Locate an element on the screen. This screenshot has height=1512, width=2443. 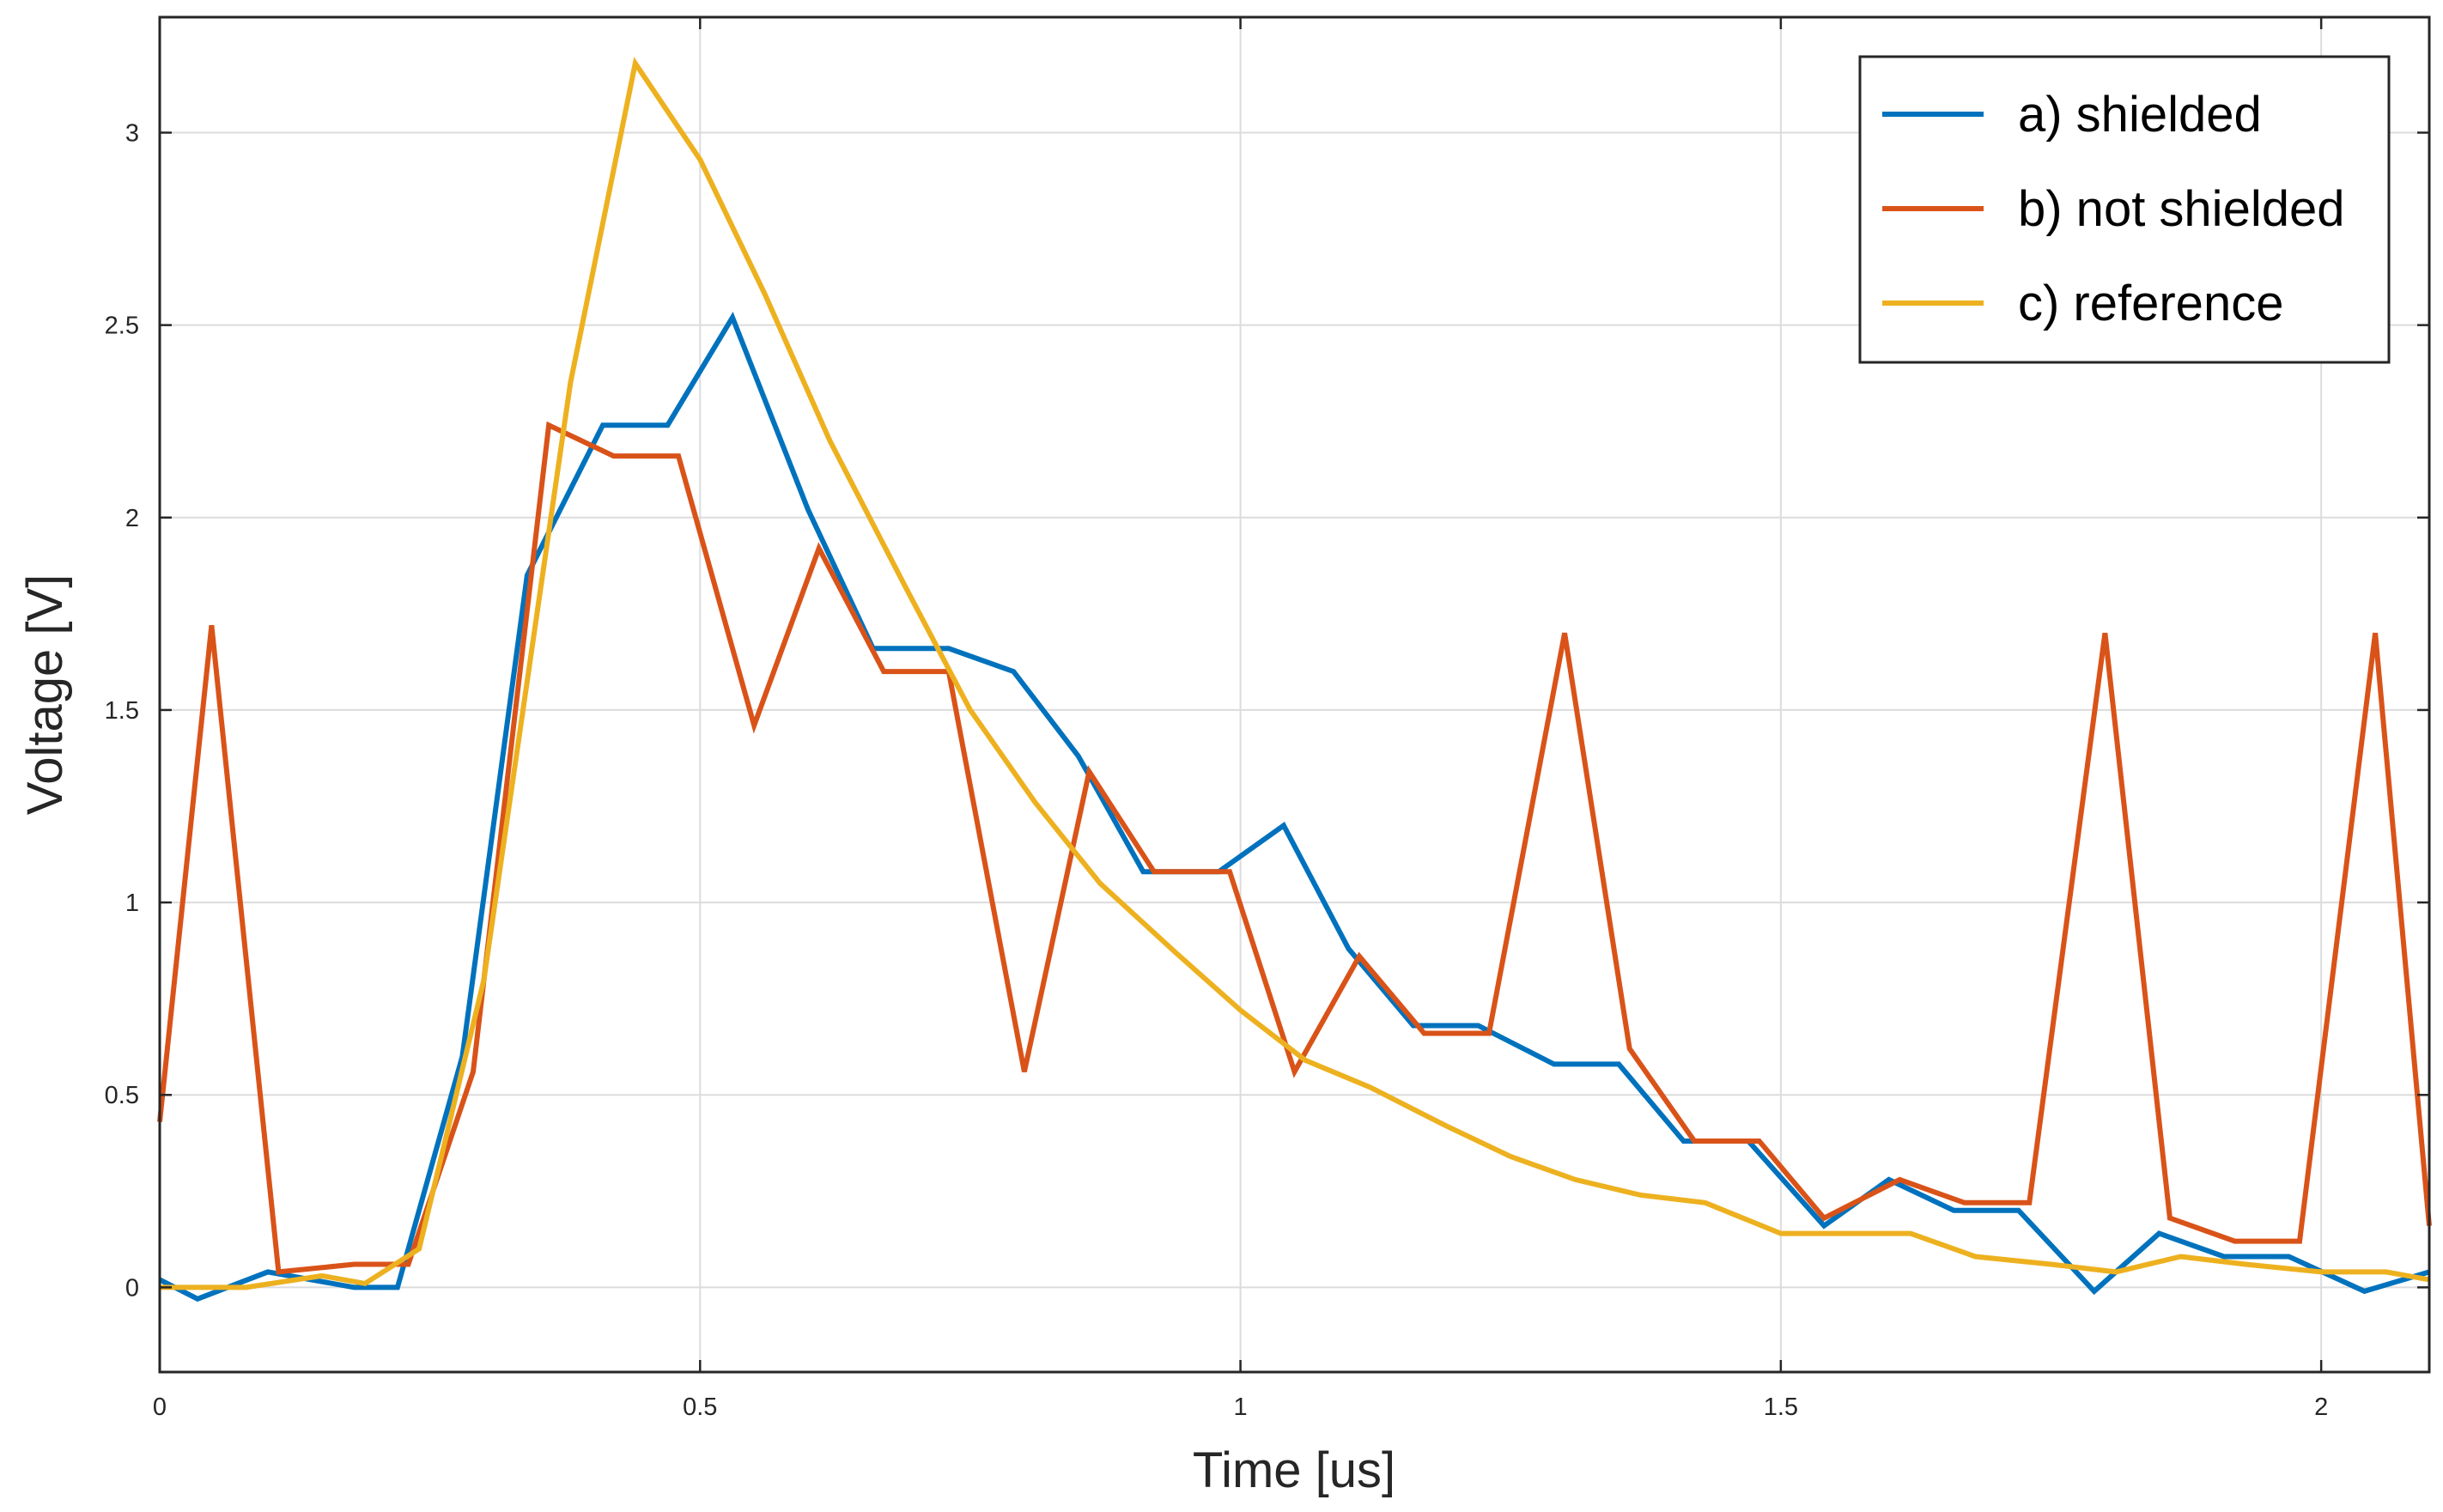
x-tick-label: 2 is located at coordinates (2321, 1407).